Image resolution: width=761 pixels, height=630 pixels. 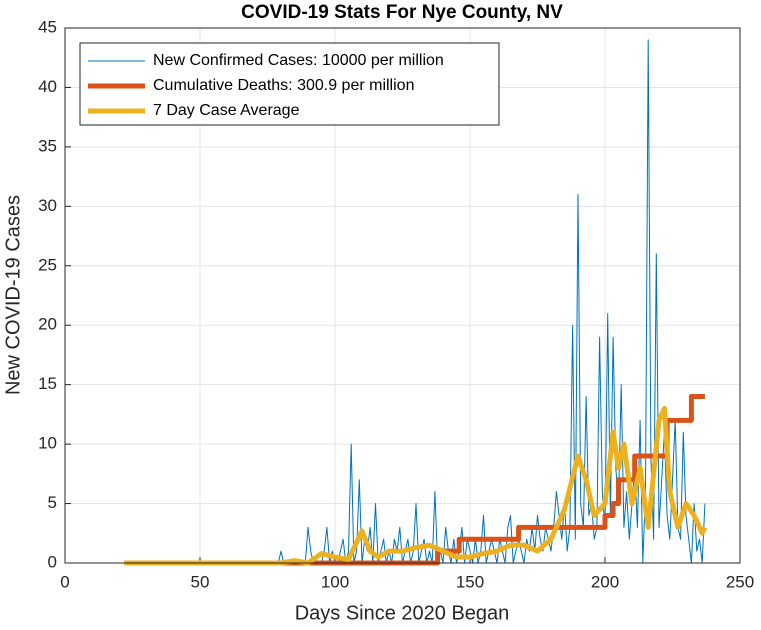 I want to click on x-tick-label: 0, so click(x=64, y=581).